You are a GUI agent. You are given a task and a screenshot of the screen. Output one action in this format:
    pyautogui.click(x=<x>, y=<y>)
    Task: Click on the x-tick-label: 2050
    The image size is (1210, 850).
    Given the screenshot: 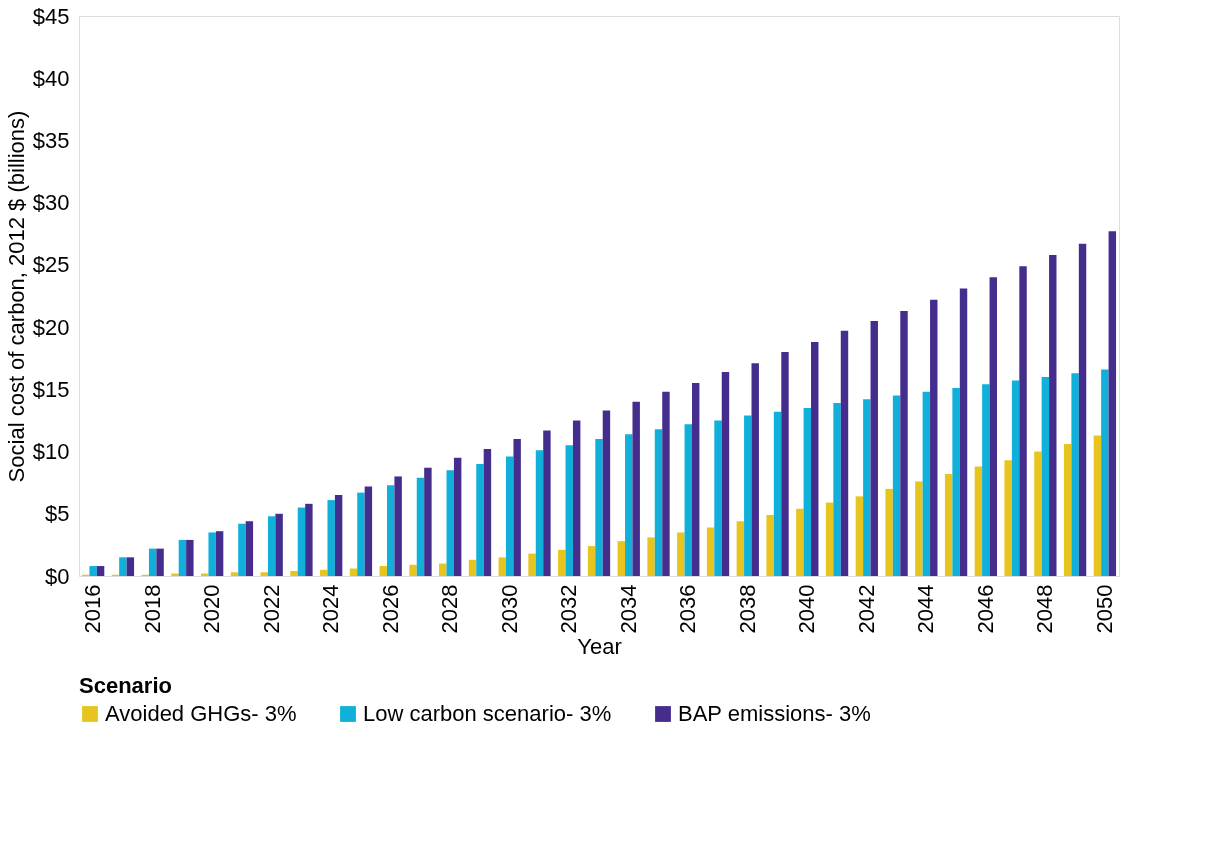 What is the action you would take?
    pyautogui.click(x=1104, y=609)
    